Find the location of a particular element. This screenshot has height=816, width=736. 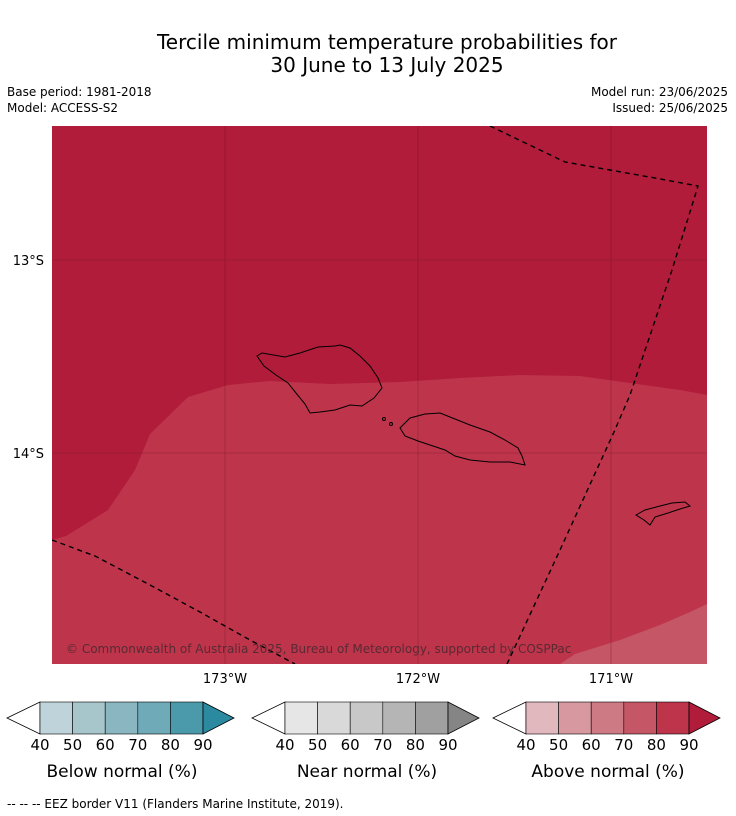

colorbar-near is located at coordinates (365, 718).